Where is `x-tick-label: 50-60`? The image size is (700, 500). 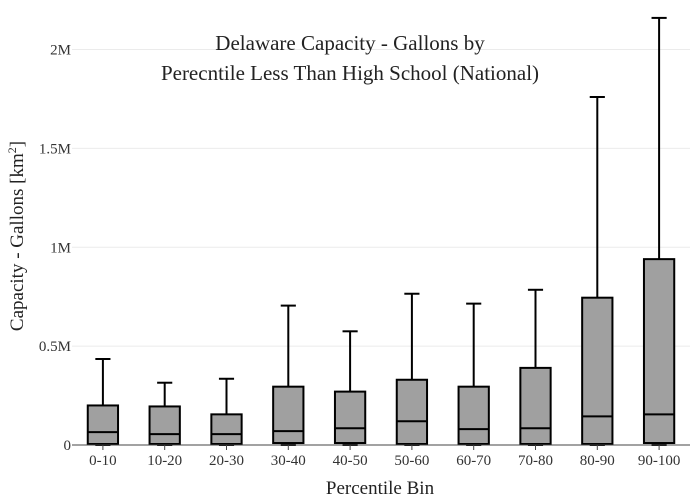 x-tick-label: 50-60 is located at coordinates (411, 461).